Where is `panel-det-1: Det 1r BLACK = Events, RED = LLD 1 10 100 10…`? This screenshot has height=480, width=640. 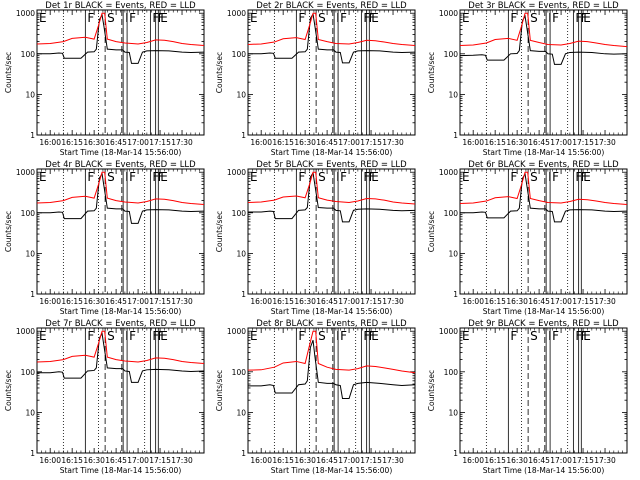 panel-det-1: Det 1r BLACK = Events, RED = LLD 1 10 100 10… is located at coordinates (104, 79).